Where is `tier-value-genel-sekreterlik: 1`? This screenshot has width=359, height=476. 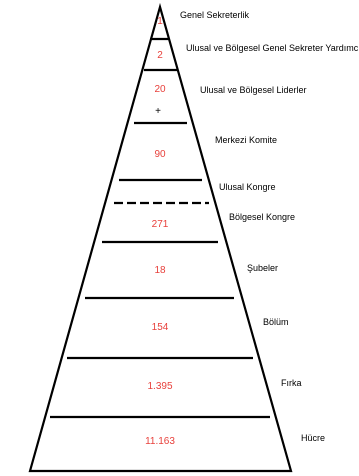
tier-value-genel-sekreterlik: 1 is located at coordinates (160, 21).